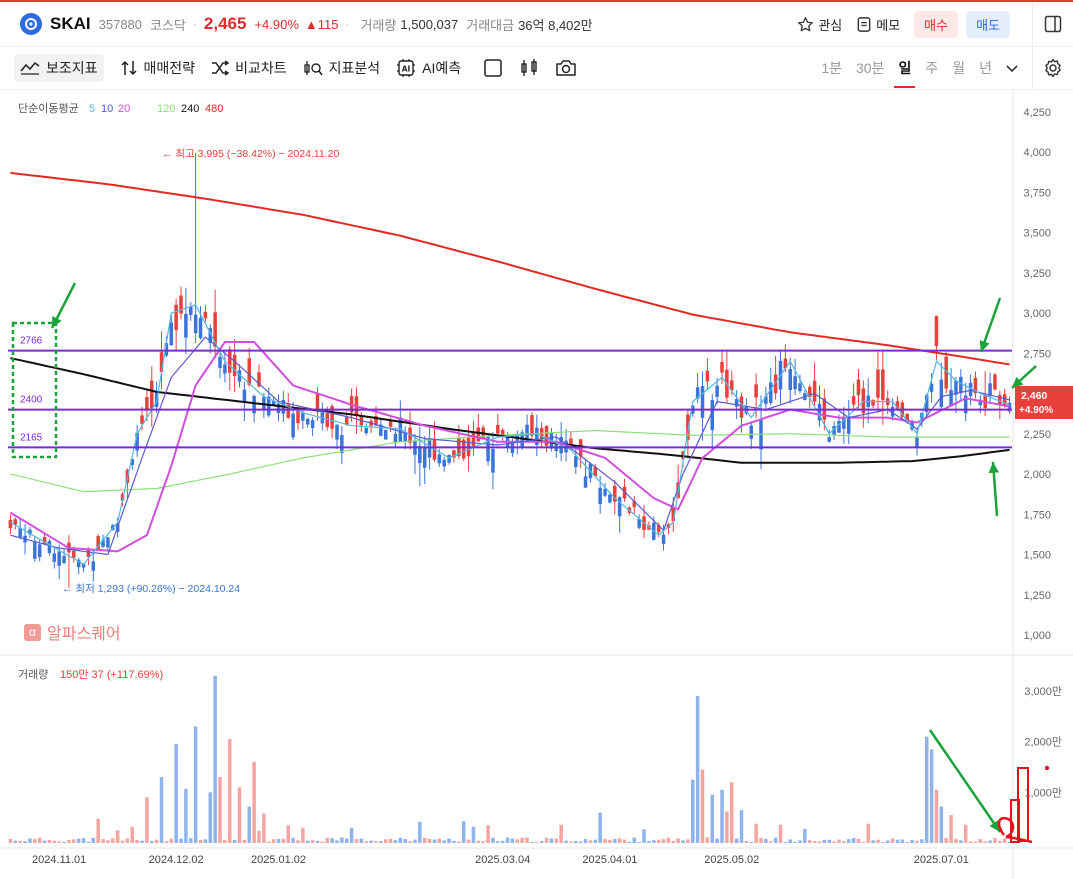 This screenshot has width=1073, height=879. What do you see at coordinates (341, 68) in the screenshot?
I see `analysis-button: 지표분석` at bounding box center [341, 68].